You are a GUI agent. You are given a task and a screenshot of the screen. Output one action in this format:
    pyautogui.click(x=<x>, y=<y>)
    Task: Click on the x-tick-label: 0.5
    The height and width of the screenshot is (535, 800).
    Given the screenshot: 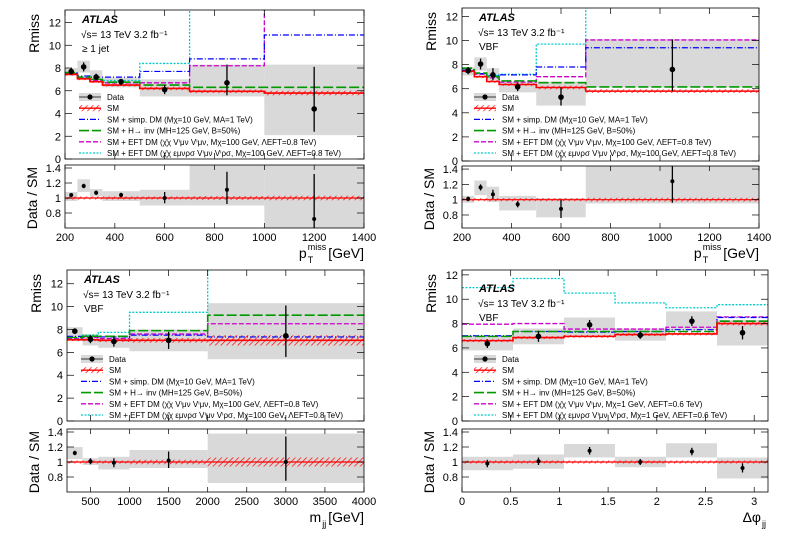 What is the action you would take?
    pyautogui.click(x=510, y=502)
    